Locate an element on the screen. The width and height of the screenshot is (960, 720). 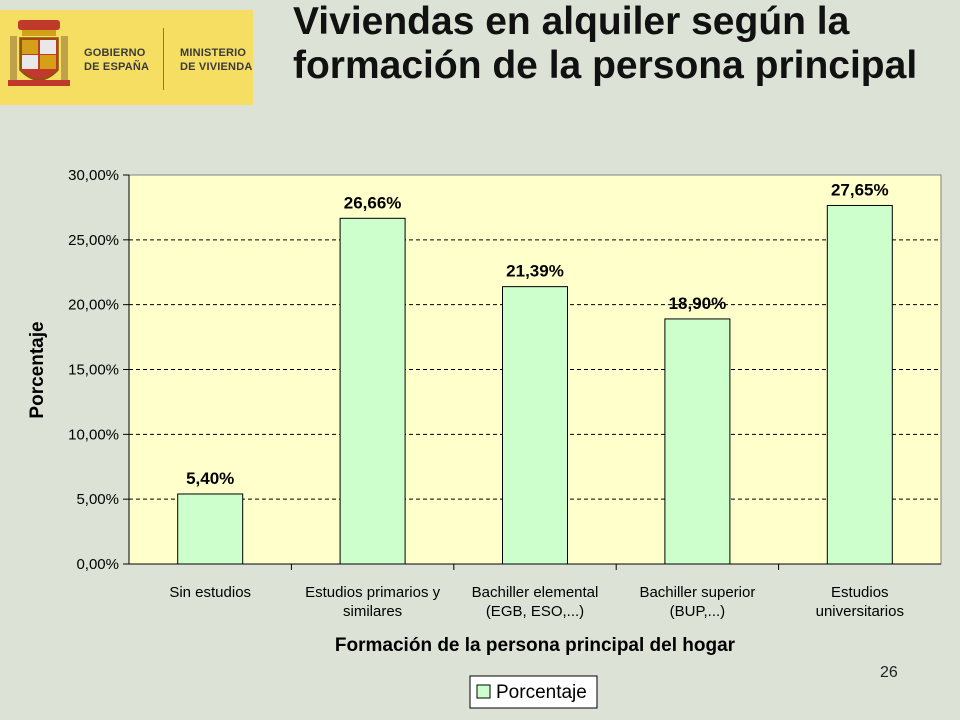
logo-ministerio-text: MINISTERIO DE VIVIENDA is located at coordinates (216, 60).